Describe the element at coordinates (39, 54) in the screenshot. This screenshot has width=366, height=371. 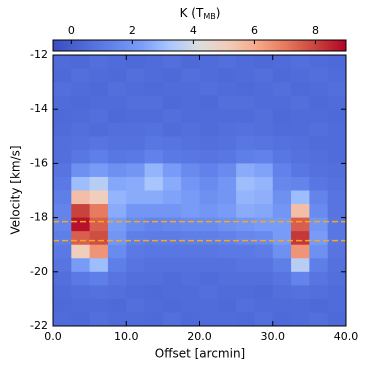
I see `y-tick-label: -12` at that location.